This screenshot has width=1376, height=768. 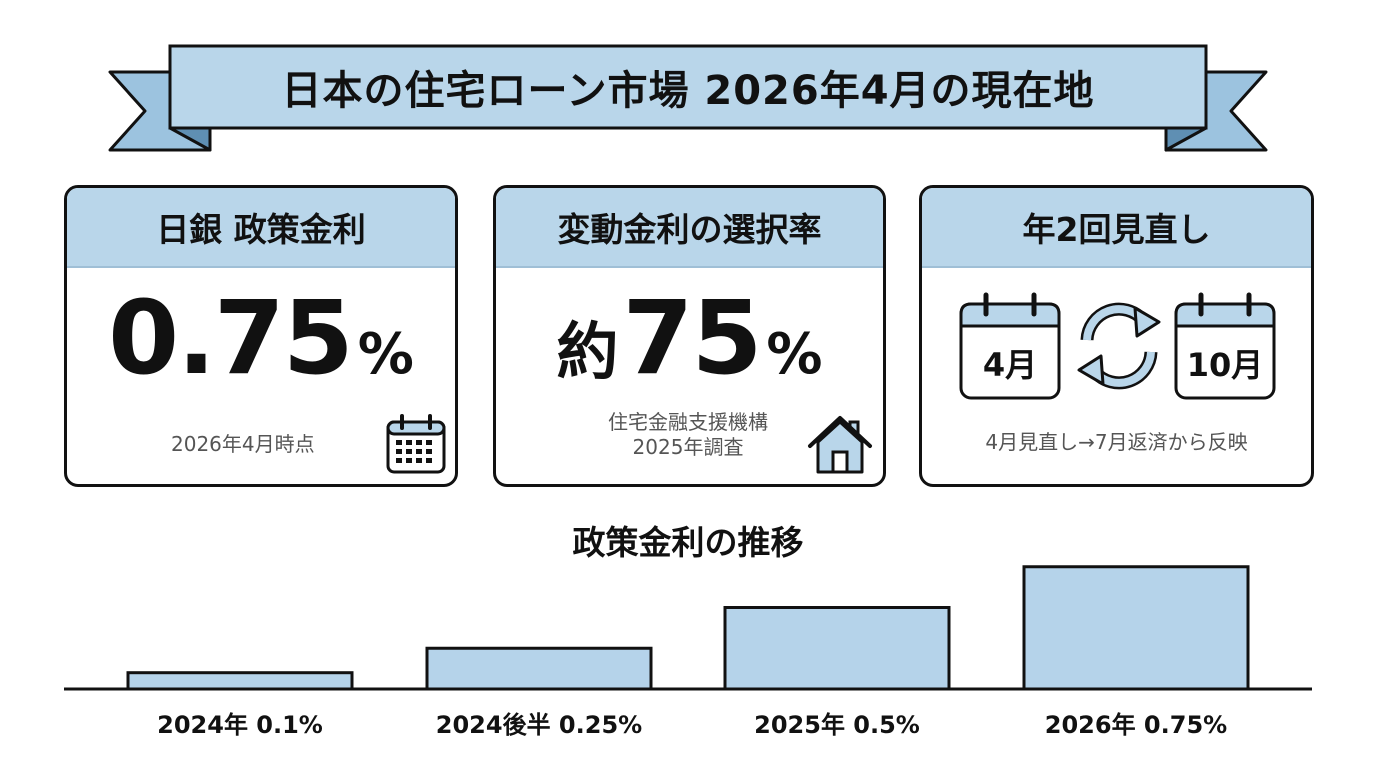 I want to click on variable-rate-card-header: 変動金利の選択率, so click(x=689, y=228).